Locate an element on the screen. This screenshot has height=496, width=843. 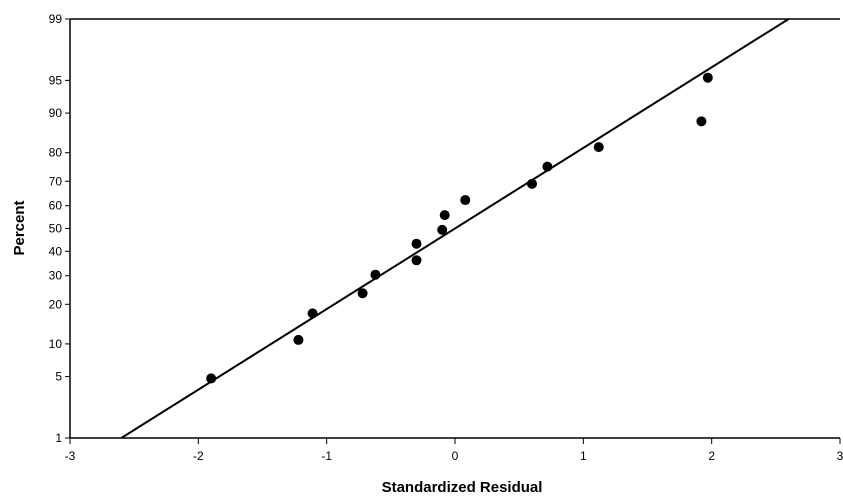
x-tick-label: -2 is located at coordinates (198, 456).